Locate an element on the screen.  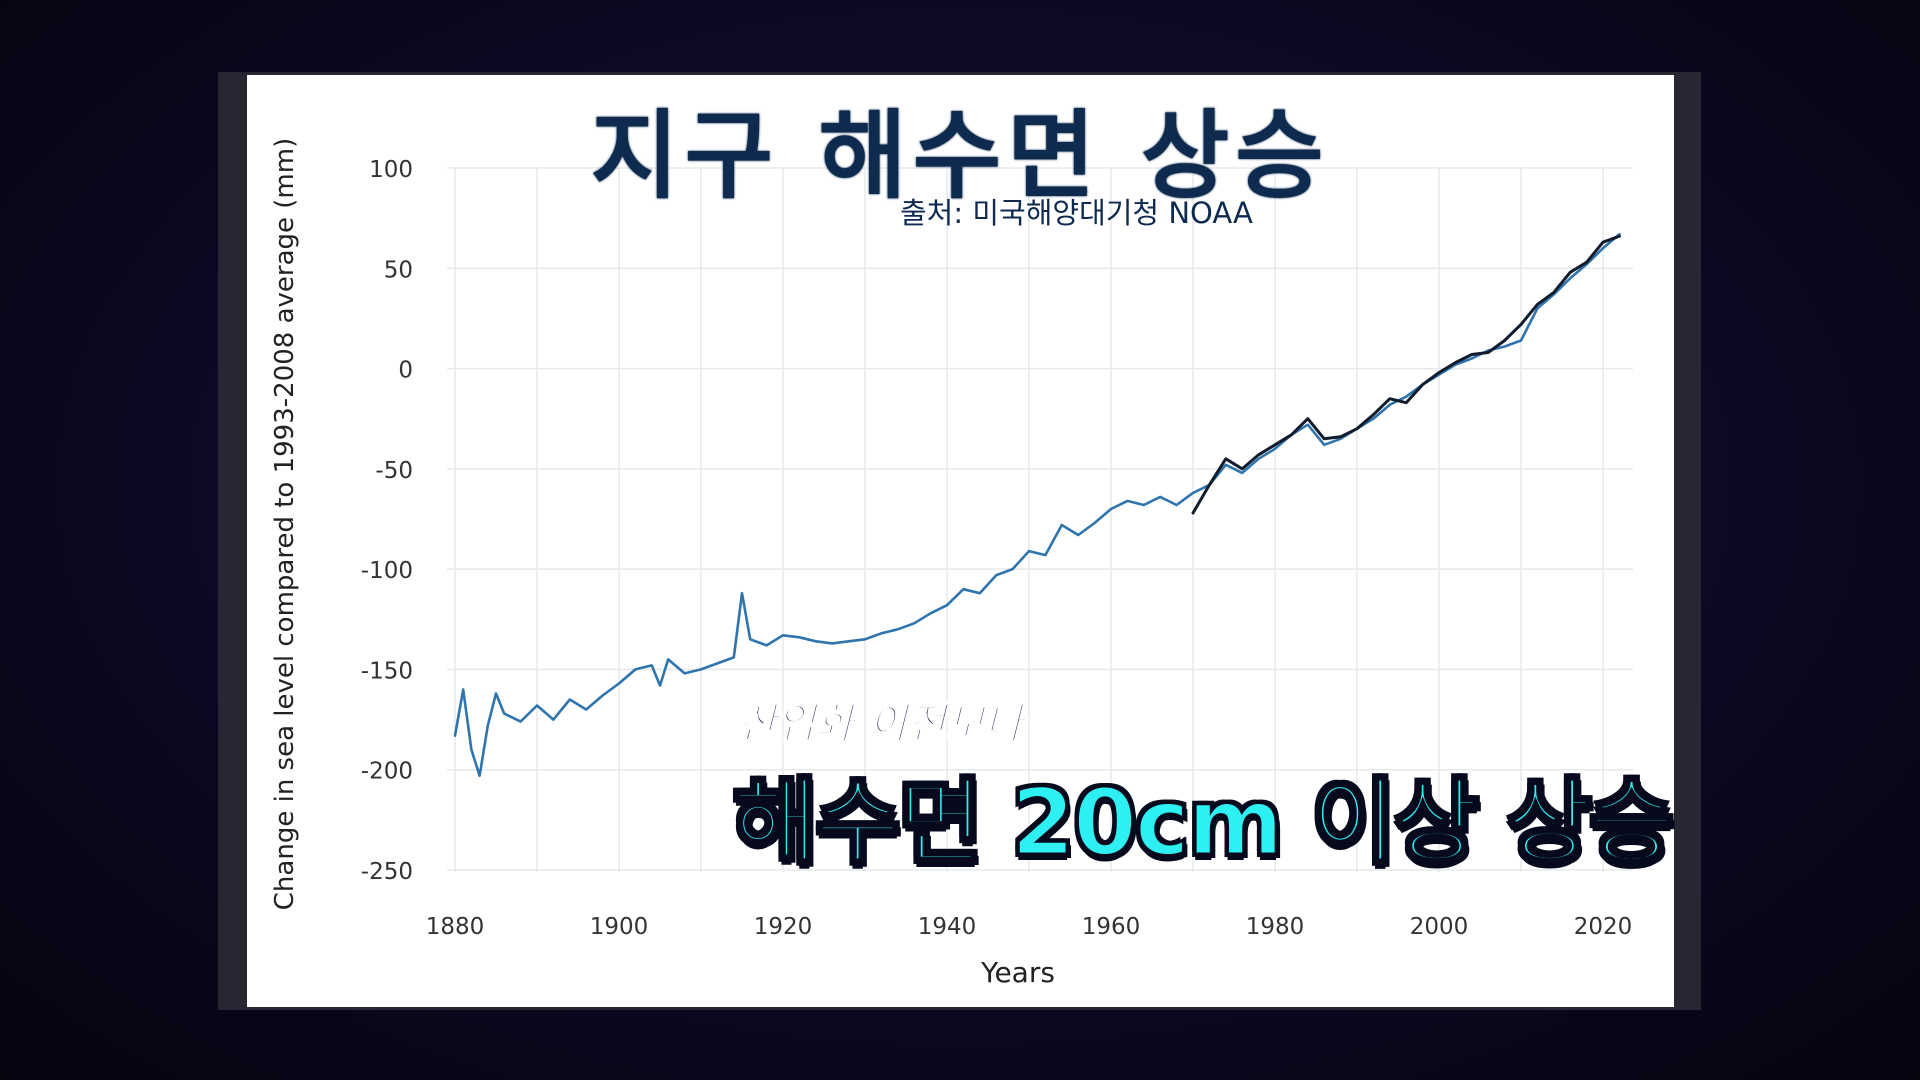
caption-line-2: 해수면 20cm 이상 상승 is located at coordinates (1204, 823).